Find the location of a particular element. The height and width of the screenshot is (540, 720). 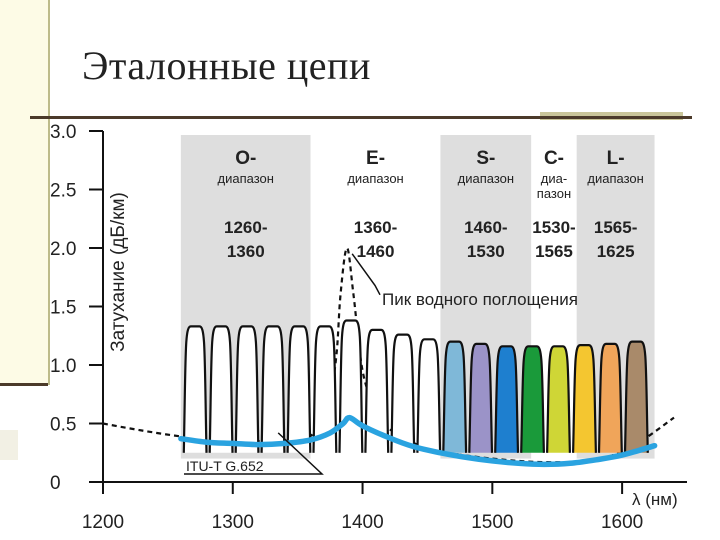

y-tick-label: 3.0 is located at coordinates (63, 132).